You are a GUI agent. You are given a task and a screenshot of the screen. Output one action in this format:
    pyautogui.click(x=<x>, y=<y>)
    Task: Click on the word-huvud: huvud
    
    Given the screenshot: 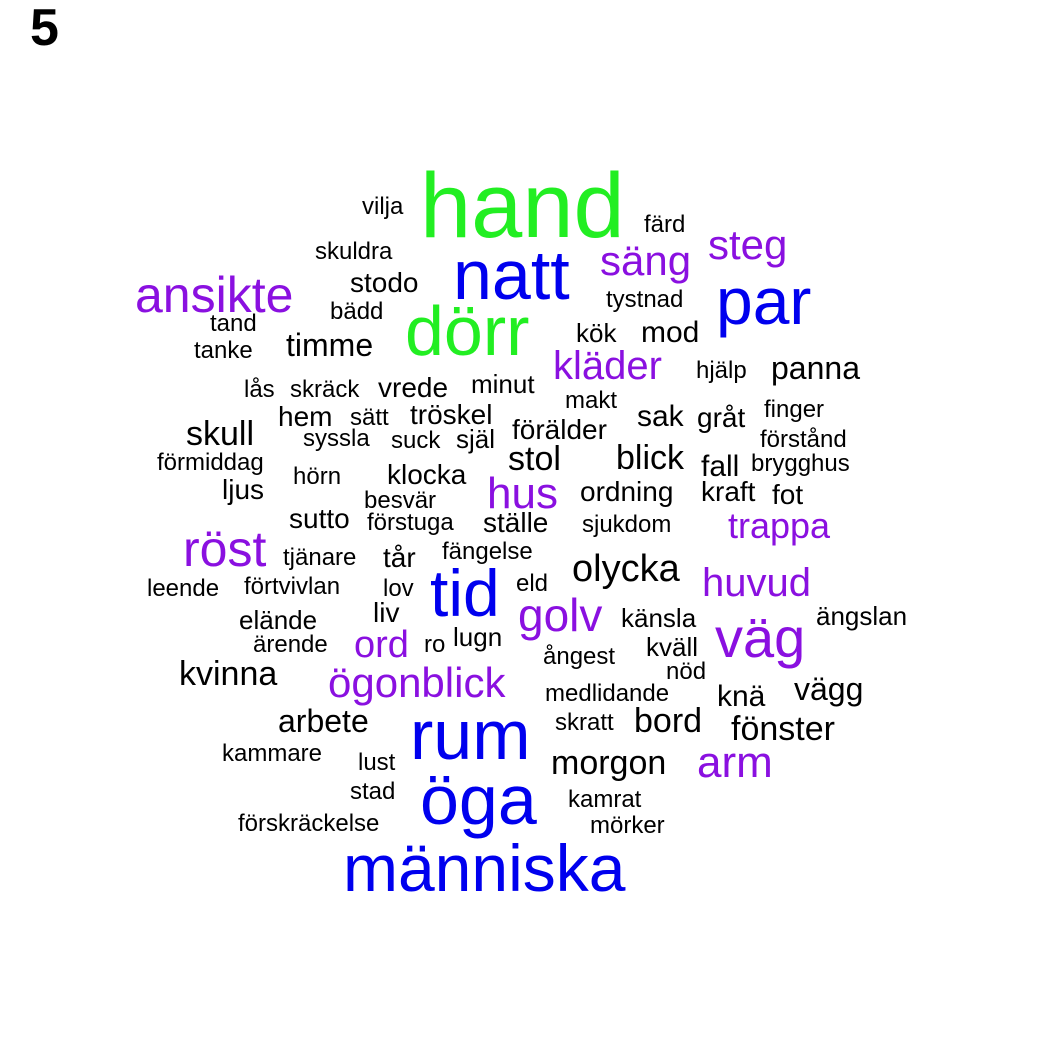 What is the action you would take?
    pyautogui.click(x=756, y=583)
    